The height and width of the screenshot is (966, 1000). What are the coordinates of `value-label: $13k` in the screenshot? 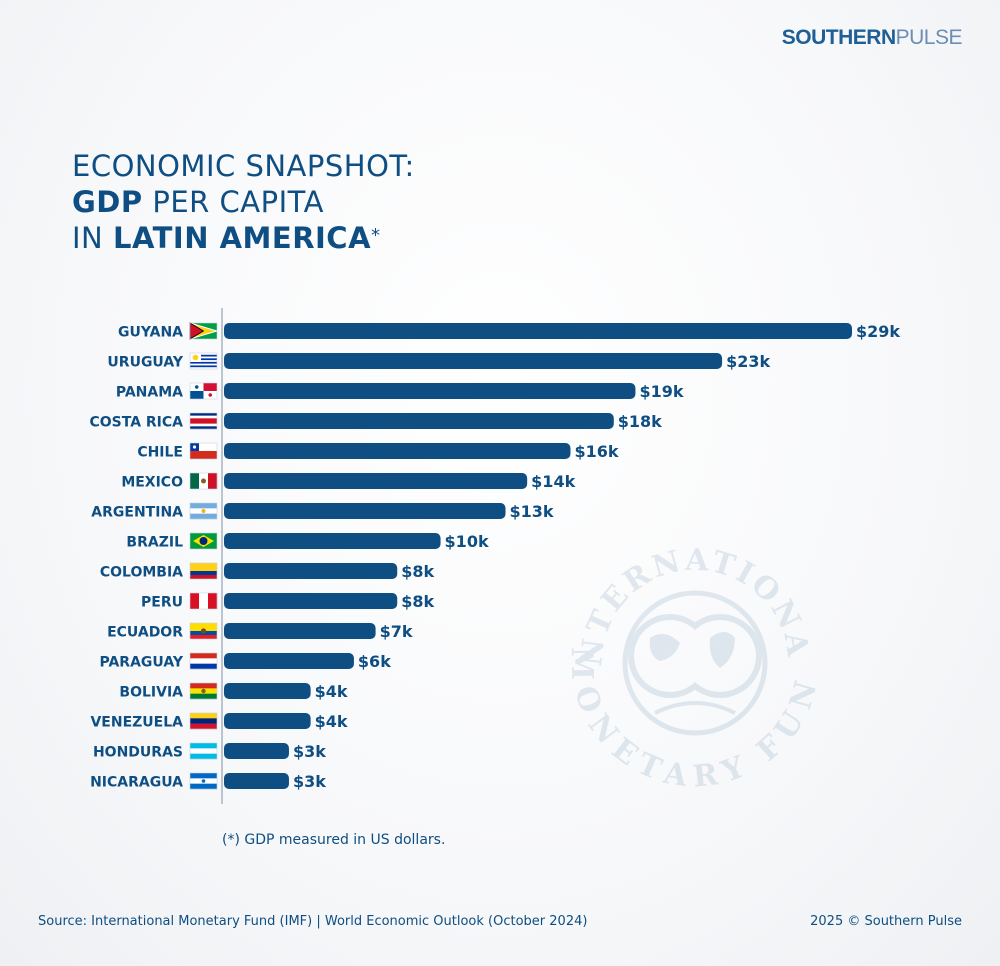 It's located at (532, 511).